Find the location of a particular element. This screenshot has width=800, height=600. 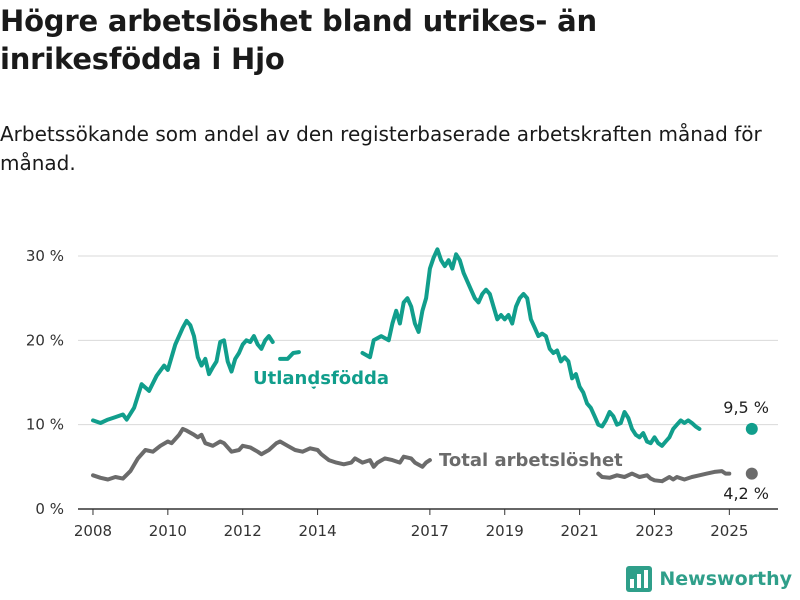

y-axis-ticks: 0 % 10 % 20 % 30 % is located at coordinates (45, 382).